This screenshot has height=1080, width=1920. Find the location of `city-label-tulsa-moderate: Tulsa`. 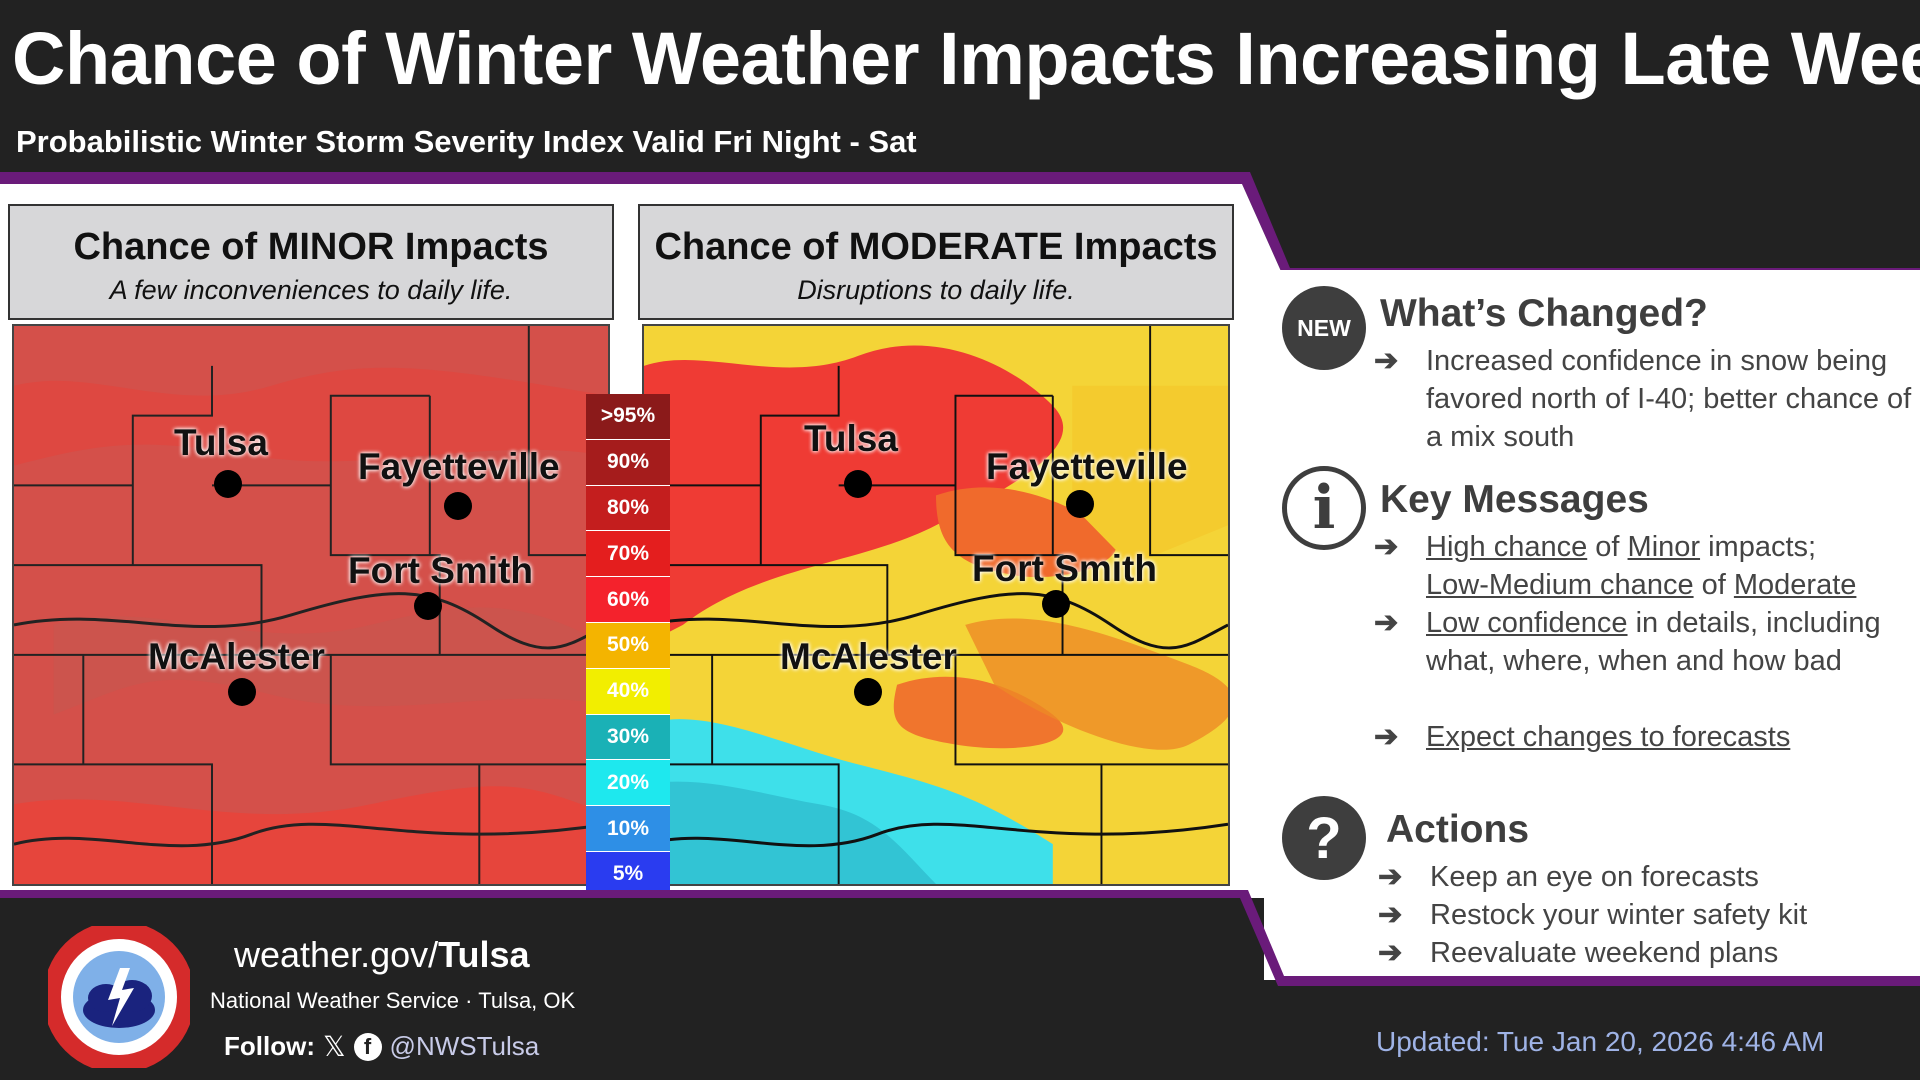

city-label-tulsa-moderate: Tulsa is located at coordinates (851, 438).